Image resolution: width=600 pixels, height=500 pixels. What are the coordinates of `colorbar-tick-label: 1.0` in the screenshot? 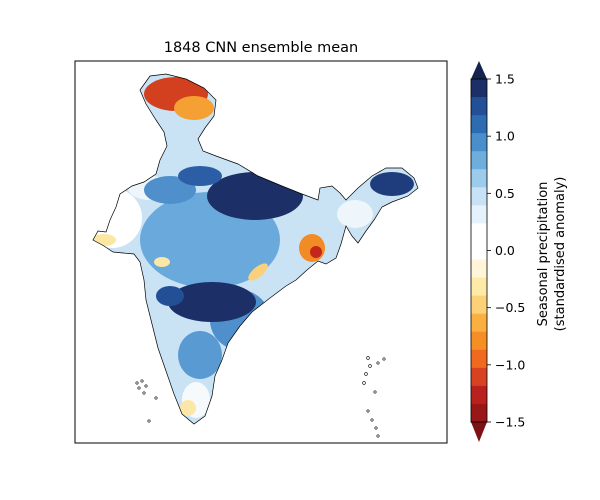 It's located at (505, 136).